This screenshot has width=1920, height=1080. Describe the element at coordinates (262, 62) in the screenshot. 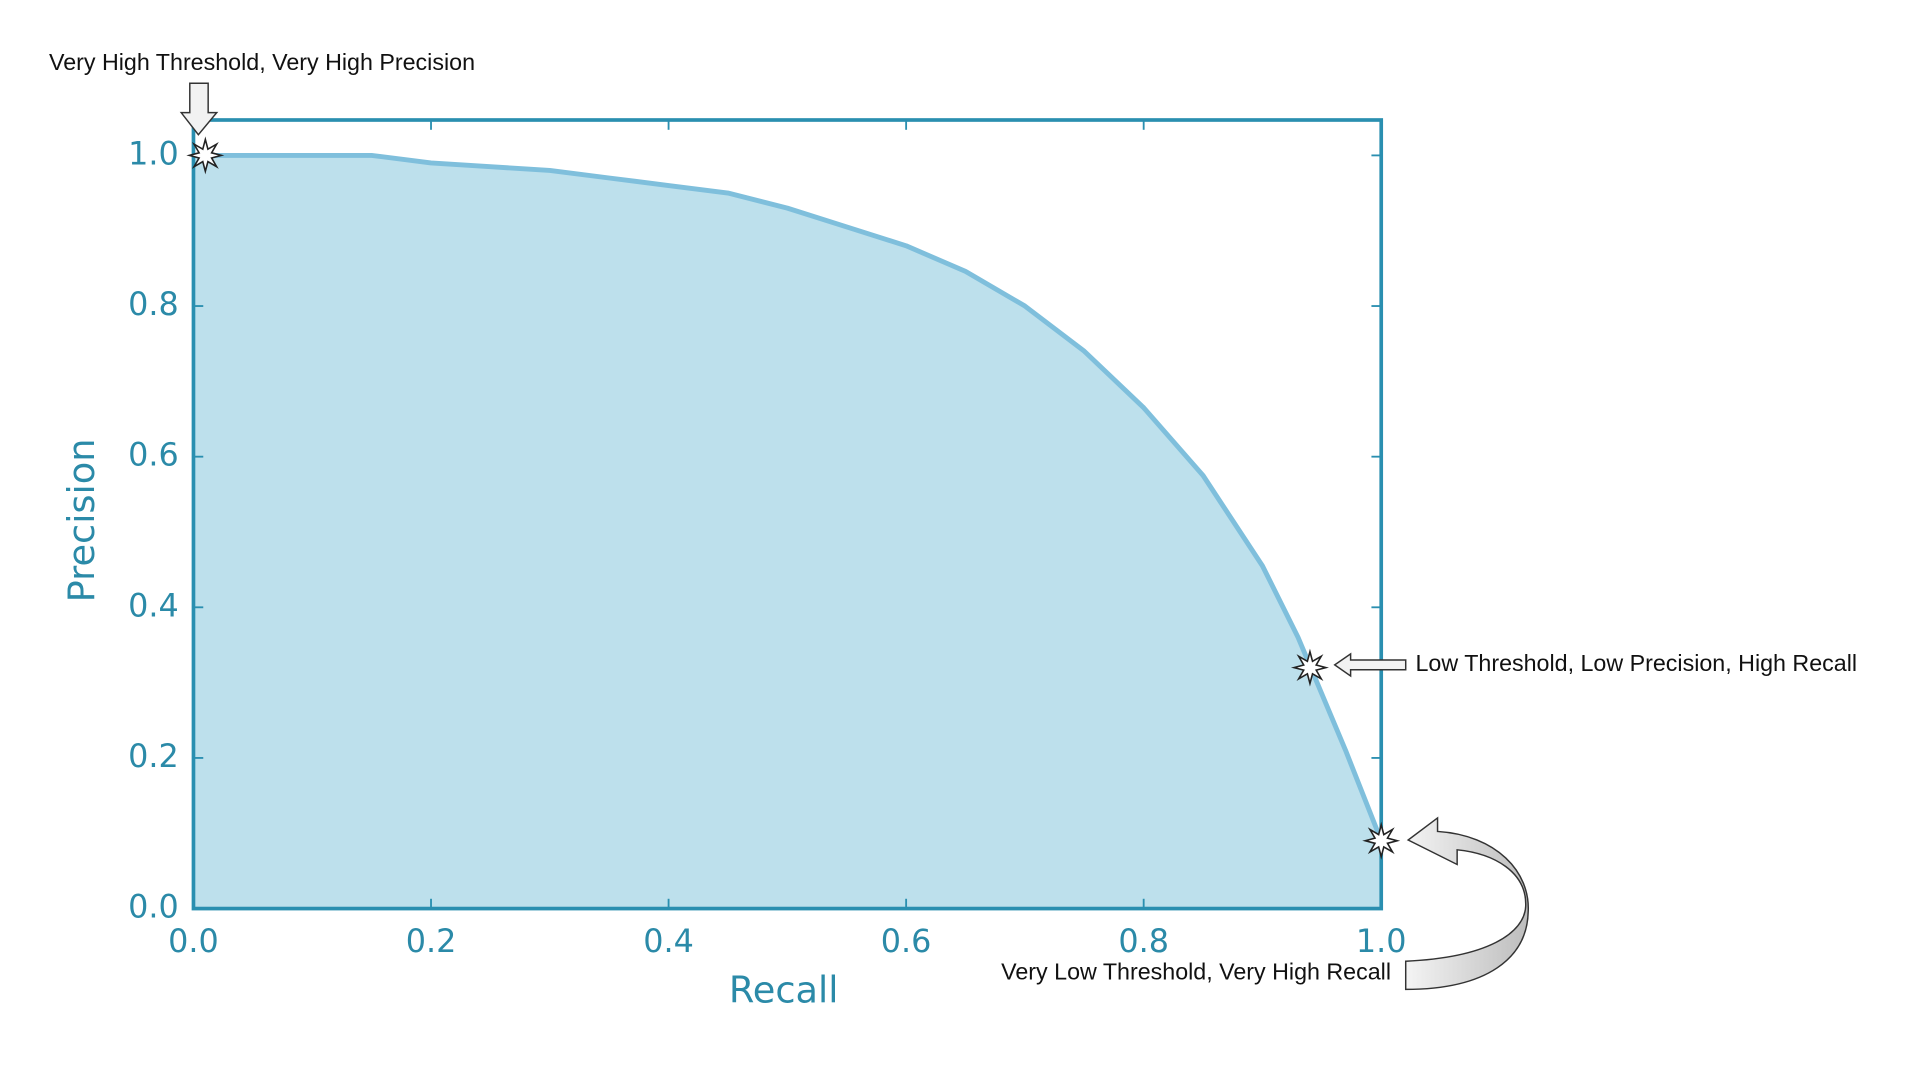

I see `annotation: Very High Threshold, Very High Precision` at that location.